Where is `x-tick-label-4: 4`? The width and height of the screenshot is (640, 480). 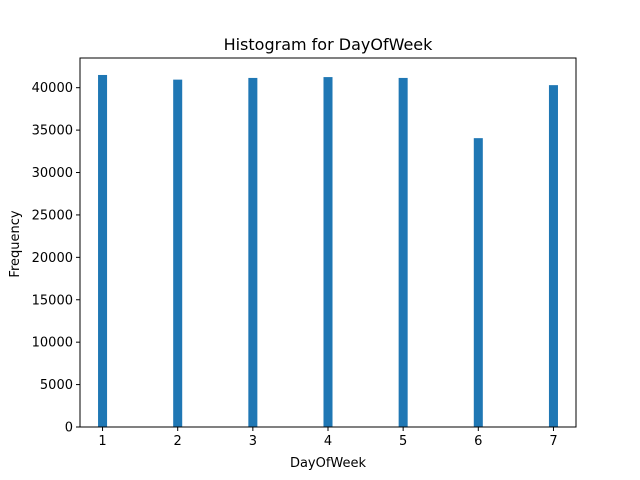
x-tick-label-4: 4 is located at coordinates (328, 441).